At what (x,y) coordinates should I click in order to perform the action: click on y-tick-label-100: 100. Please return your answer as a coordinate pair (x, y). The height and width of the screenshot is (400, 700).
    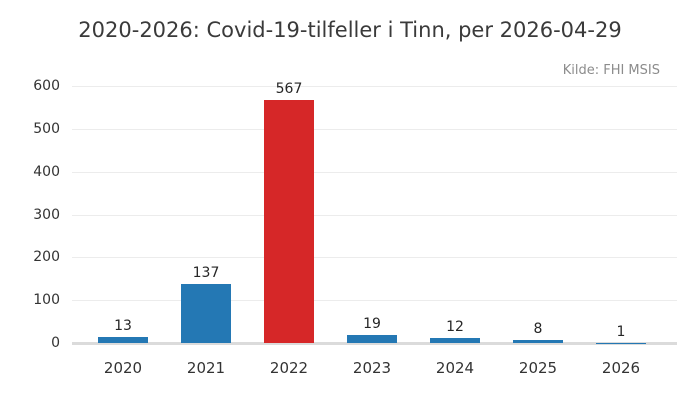
    Looking at the image, I should click on (46, 300).